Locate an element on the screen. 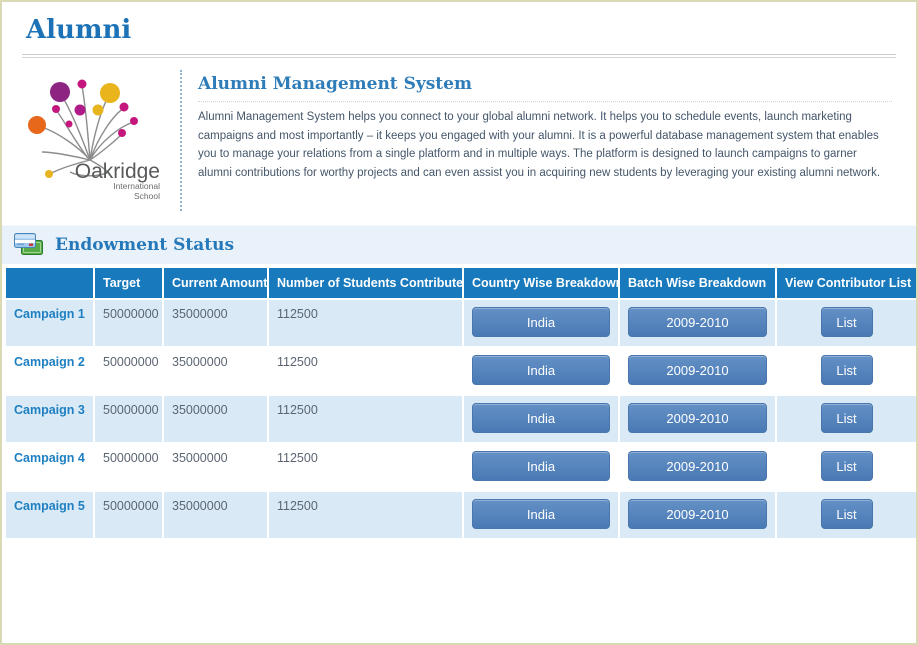 The width and height of the screenshot is (918, 645). col-header-target: Target is located at coordinates (128, 283).